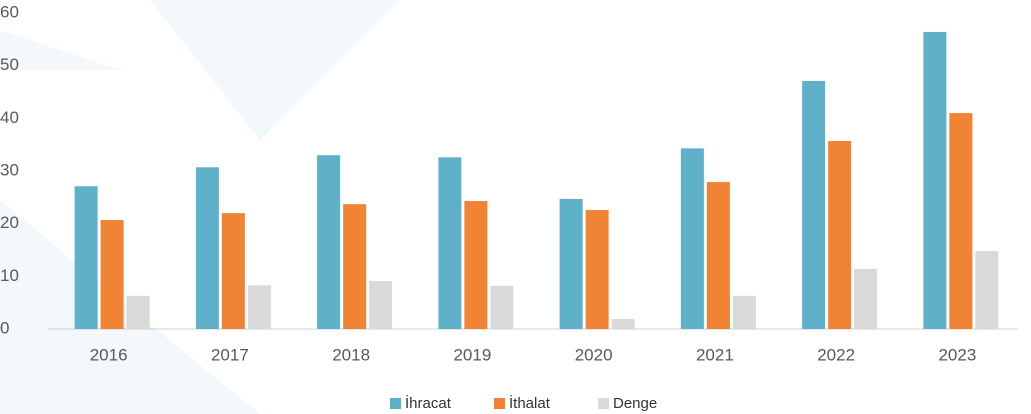 This screenshot has width=1031, height=414. I want to click on x-tick-label: 2023, so click(957, 354).